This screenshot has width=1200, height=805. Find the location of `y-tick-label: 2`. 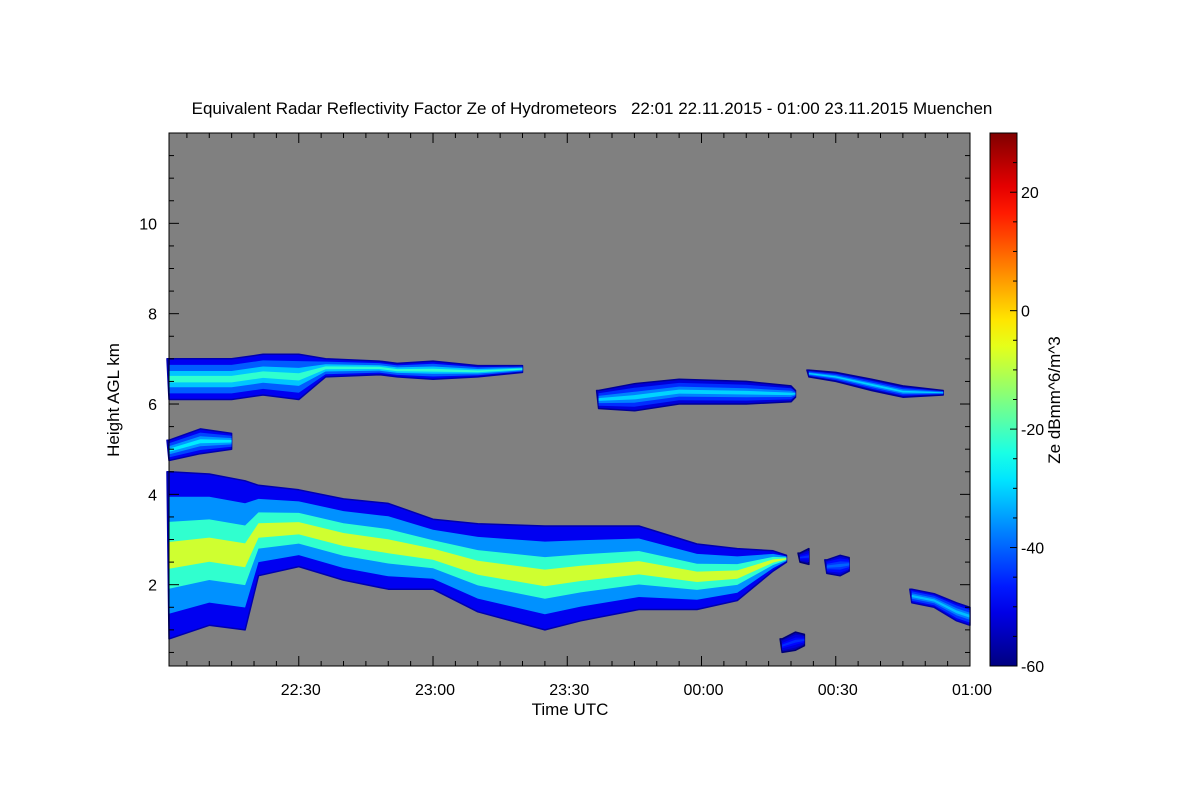

y-tick-label: 2 is located at coordinates (152, 586).